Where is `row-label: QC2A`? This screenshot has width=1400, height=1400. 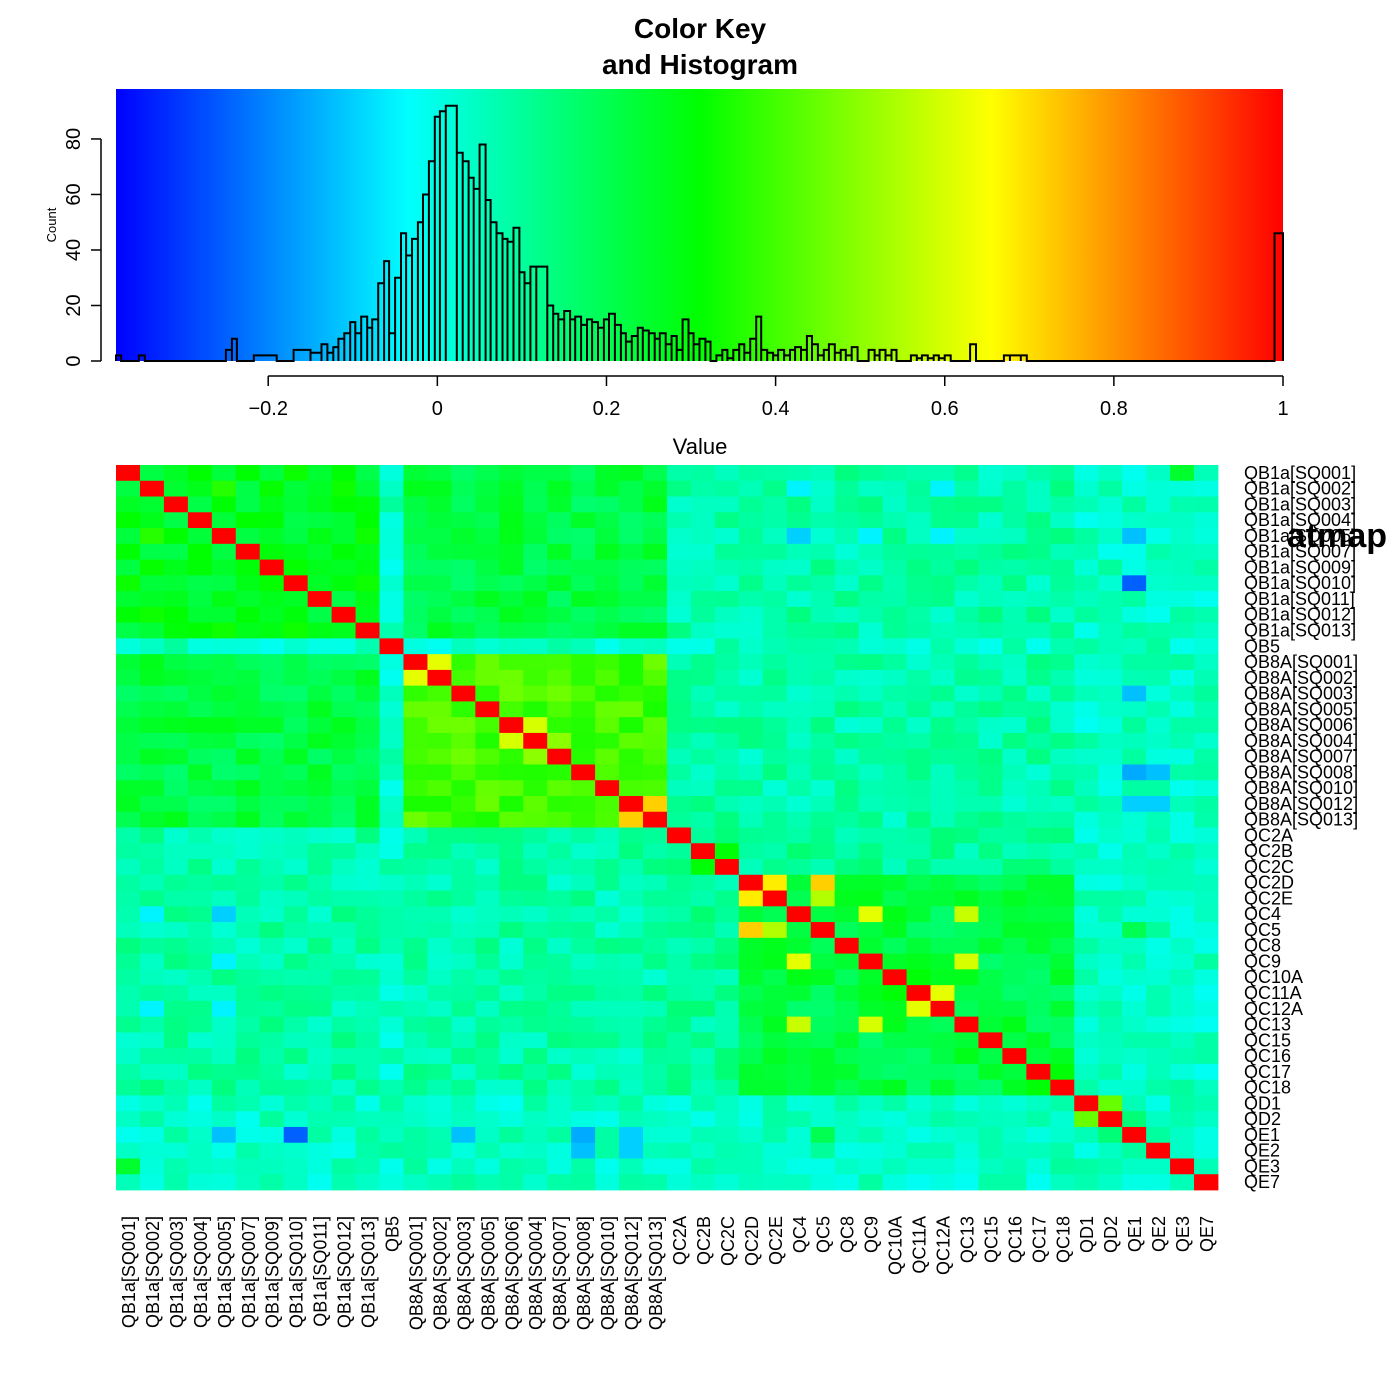
row-label: QC2A is located at coordinates (1268, 835).